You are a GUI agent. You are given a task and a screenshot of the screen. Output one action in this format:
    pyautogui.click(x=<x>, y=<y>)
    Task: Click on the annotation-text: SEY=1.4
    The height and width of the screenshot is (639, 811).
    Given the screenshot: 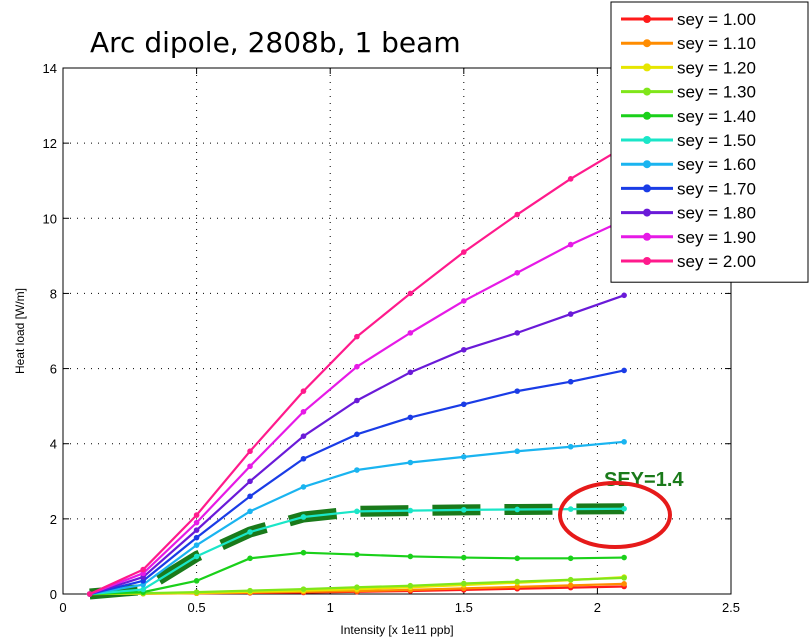 What is the action you would take?
    pyautogui.click(x=644, y=480)
    